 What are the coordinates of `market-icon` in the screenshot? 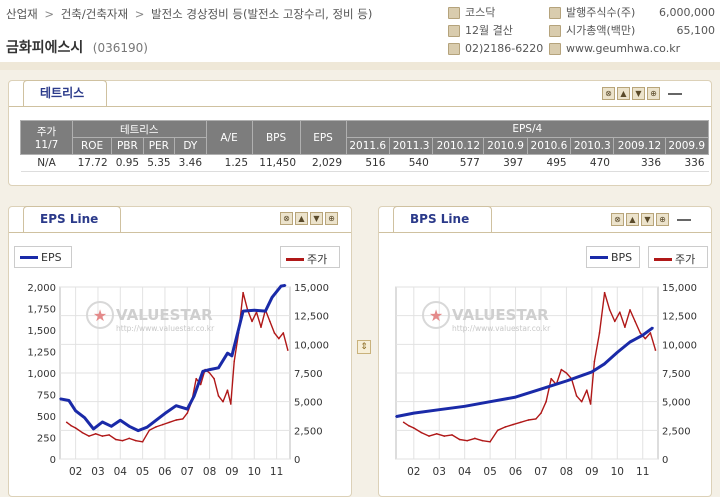 It's located at (454, 13).